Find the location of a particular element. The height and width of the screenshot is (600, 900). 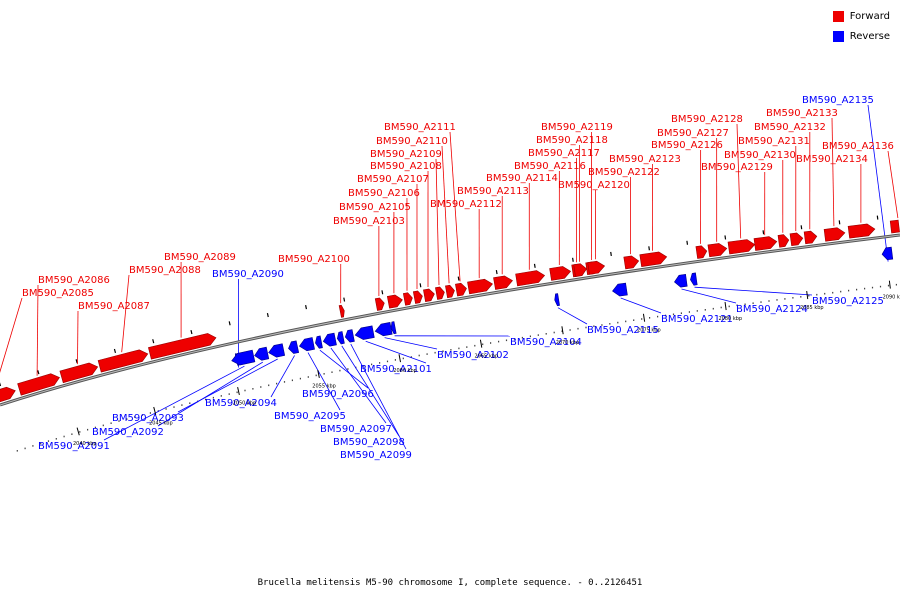

gene-label-BM590_A2124: BM590_A2124 is located at coordinates (772, 309).